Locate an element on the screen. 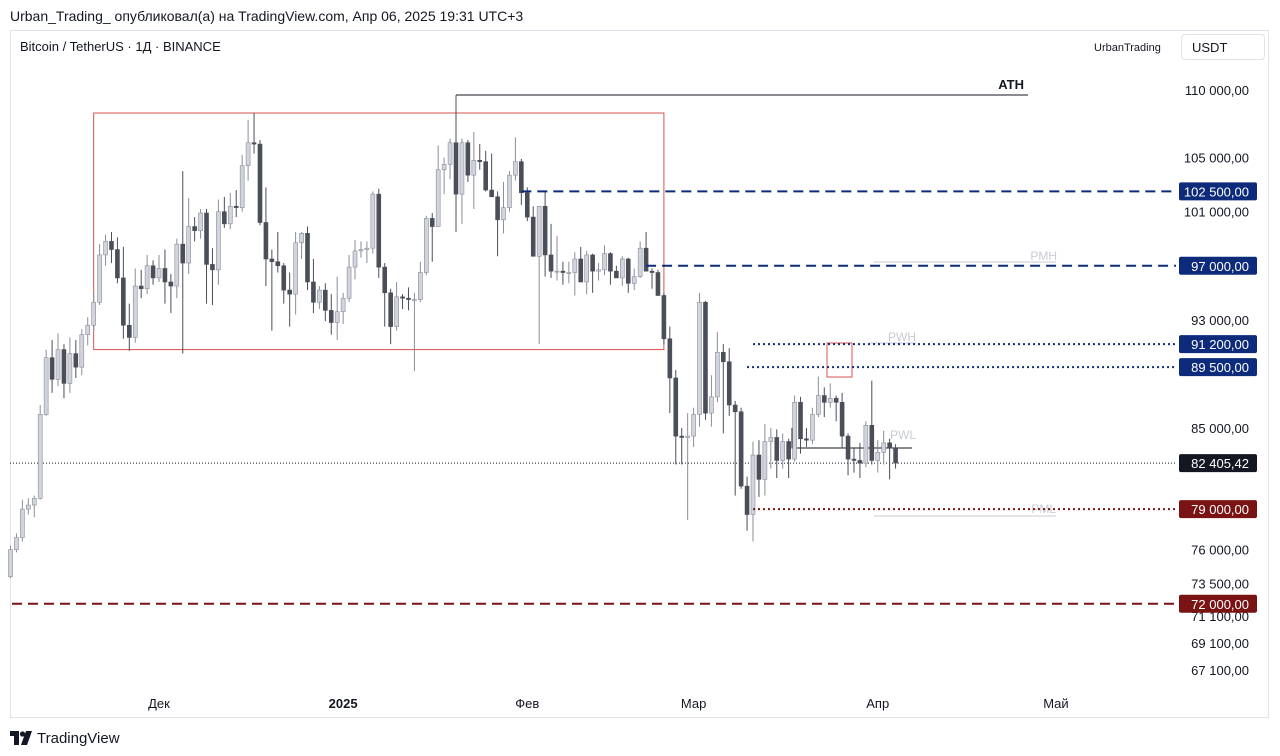  footer-brand: TradingView is located at coordinates (78, 738).